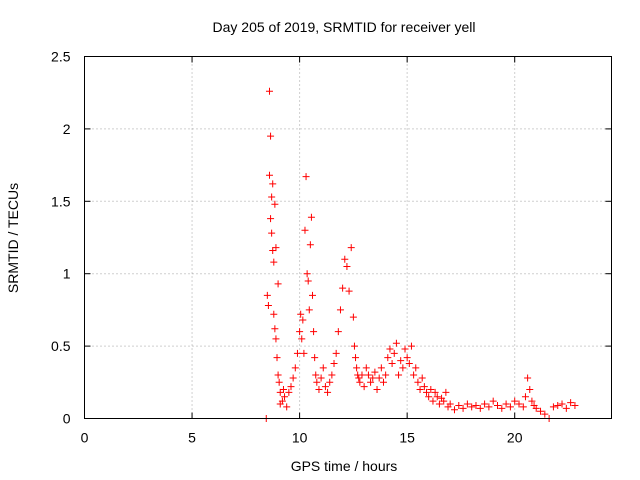 The height and width of the screenshot is (480, 640). What do you see at coordinates (85, 438) in the screenshot?
I see `x-tick-label: 0` at bounding box center [85, 438].